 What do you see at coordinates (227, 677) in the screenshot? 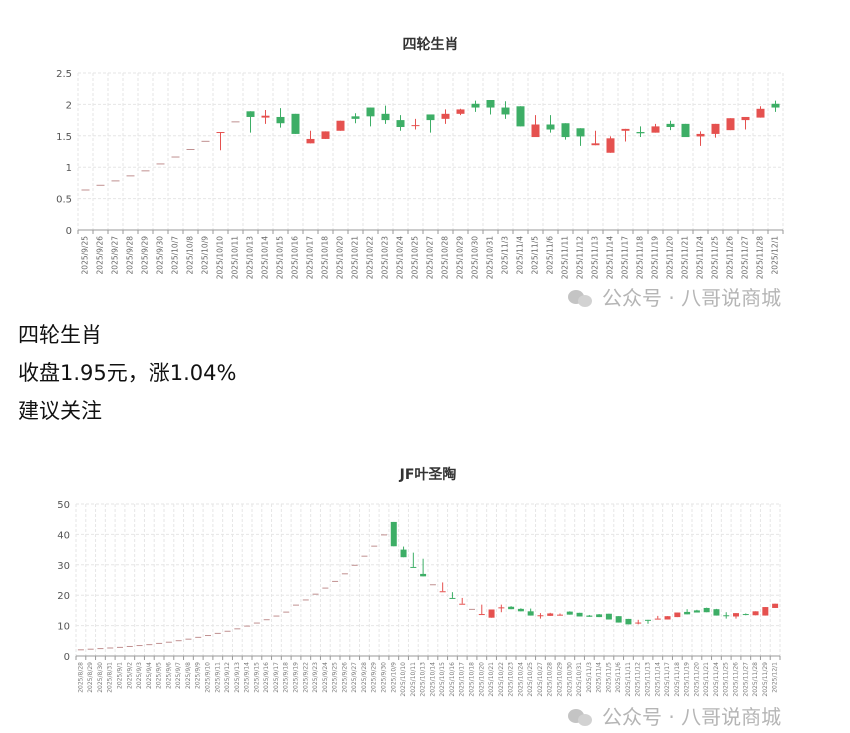
I see `x-tick-label: 2025/9/12` at bounding box center [227, 677].